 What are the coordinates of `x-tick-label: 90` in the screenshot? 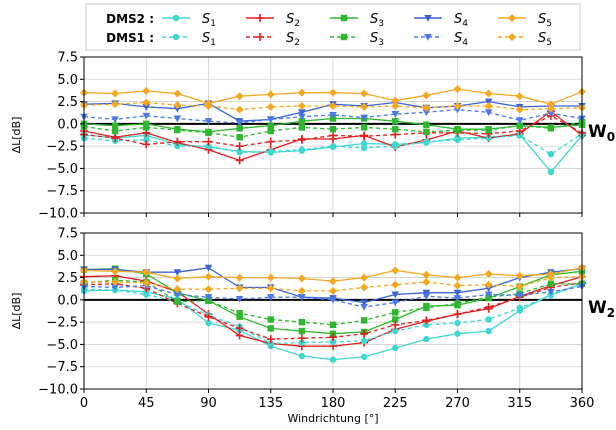 It's located at (208, 403).